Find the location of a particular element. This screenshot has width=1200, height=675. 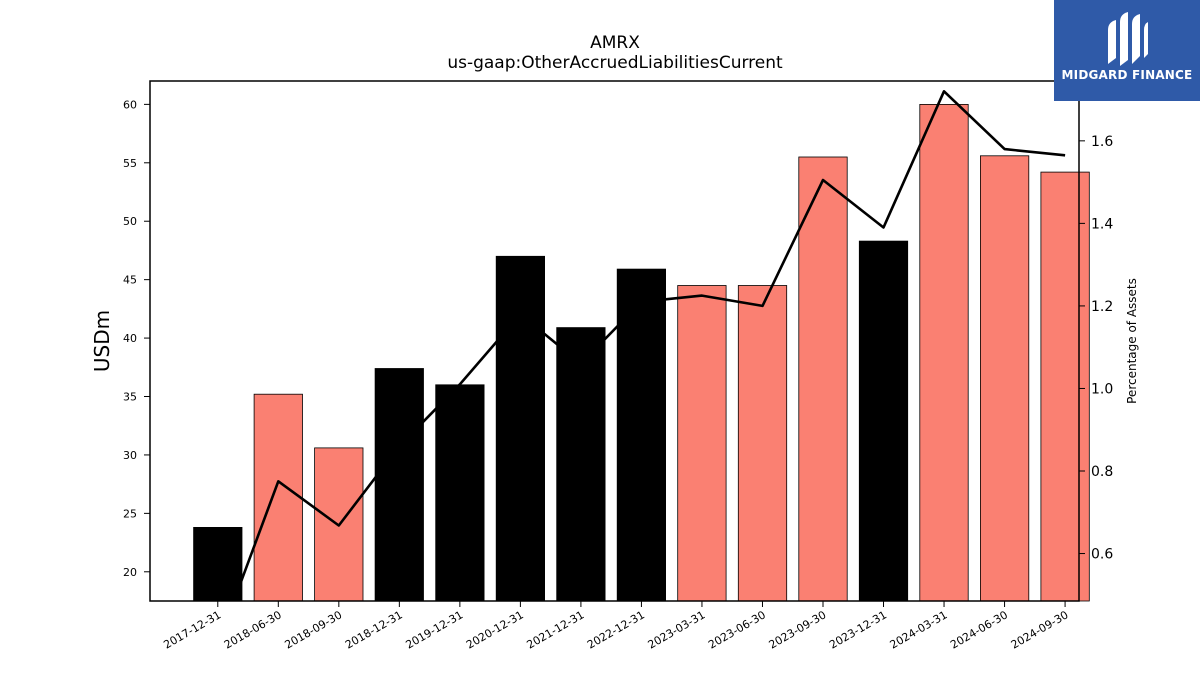

x-tick-label: 2019-12-31 is located at coordinates (434, 629).